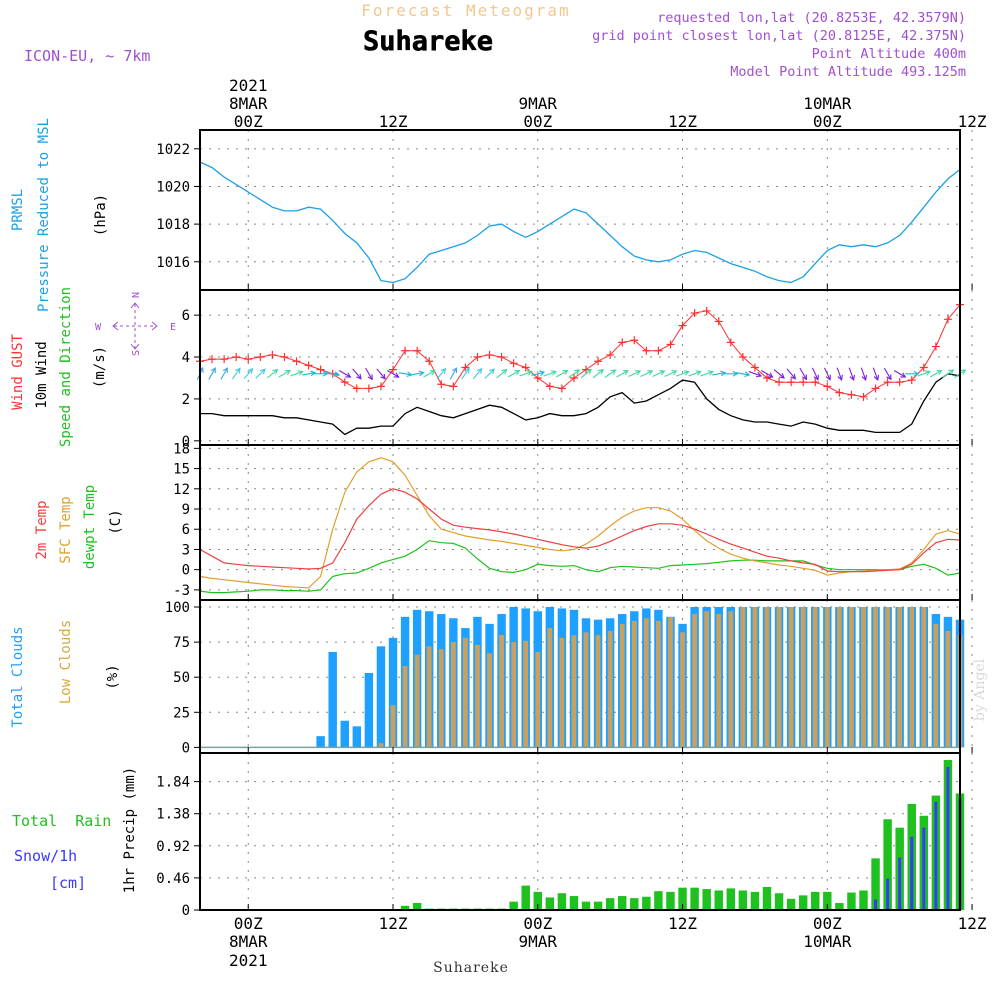 This screenshot has width=1000, height=1000. Describe the element at coordinates (248, 103) in the screenshot. I see `top-date-label: 8MAR` at that location.